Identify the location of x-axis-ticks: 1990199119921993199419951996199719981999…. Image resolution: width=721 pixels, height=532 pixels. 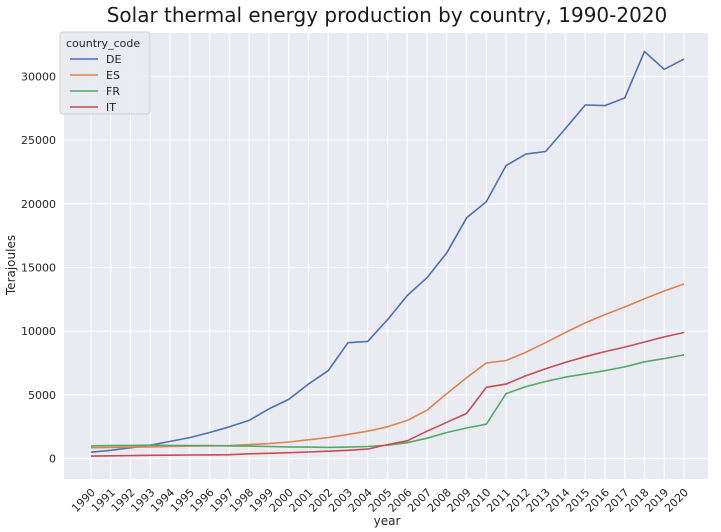
(380, 500).